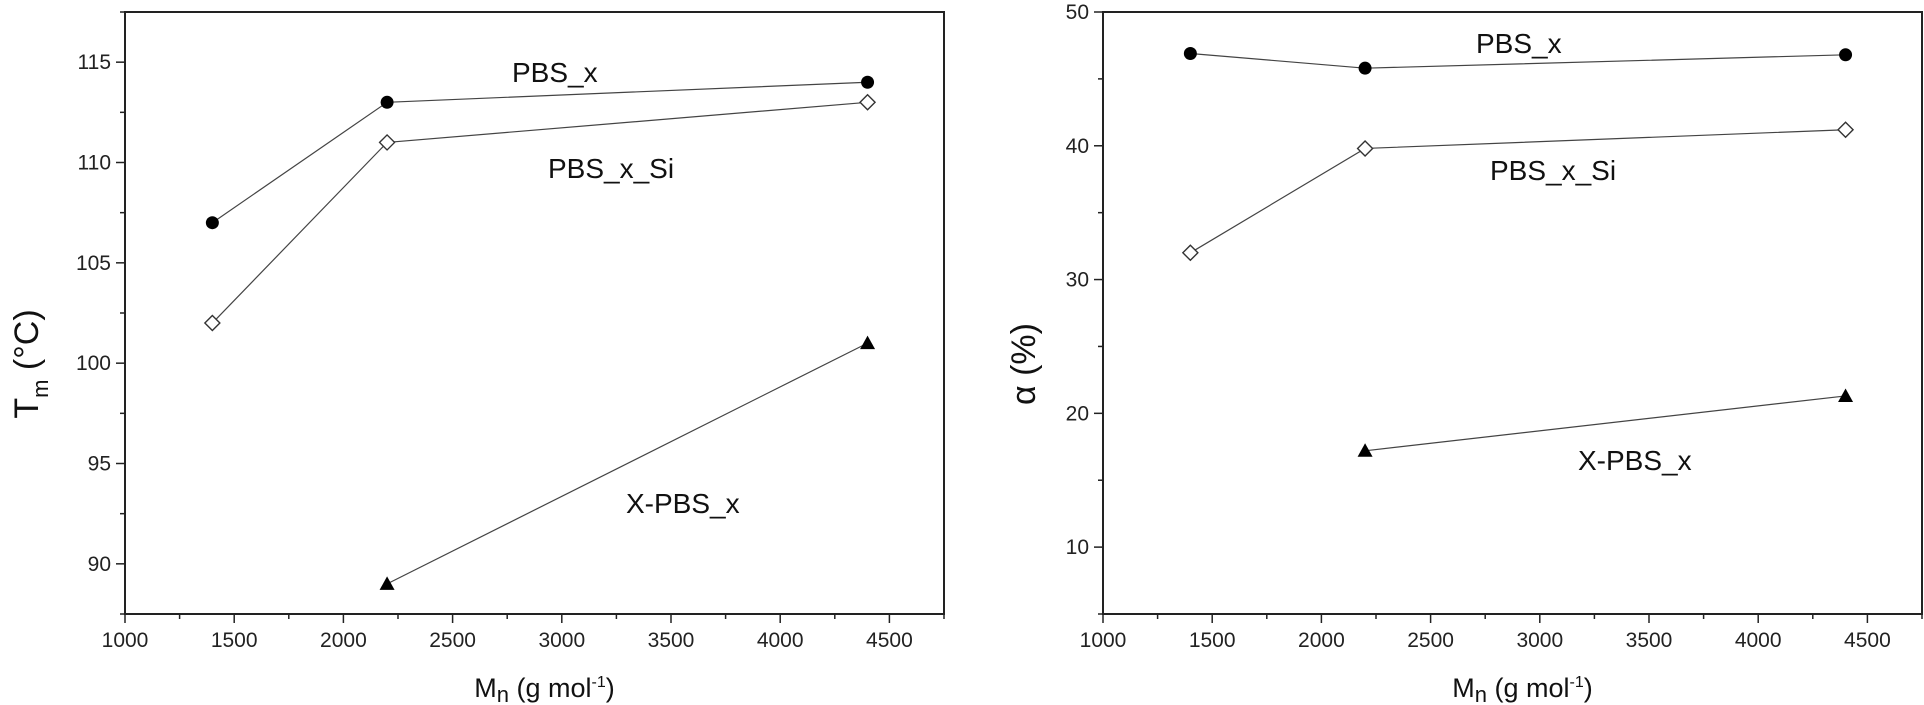 This screenshot has height=705, width=1924. I want to click on y-tick-label: 110, so click(94, 163).